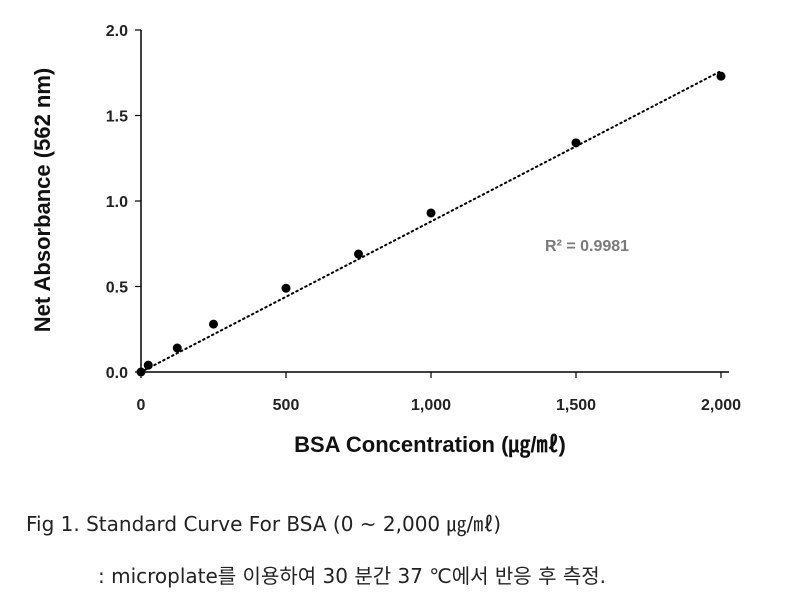  Describe the element at coordinates (117, 202) in the screenshot. I see `y-tick-label: 1.0` at that location.